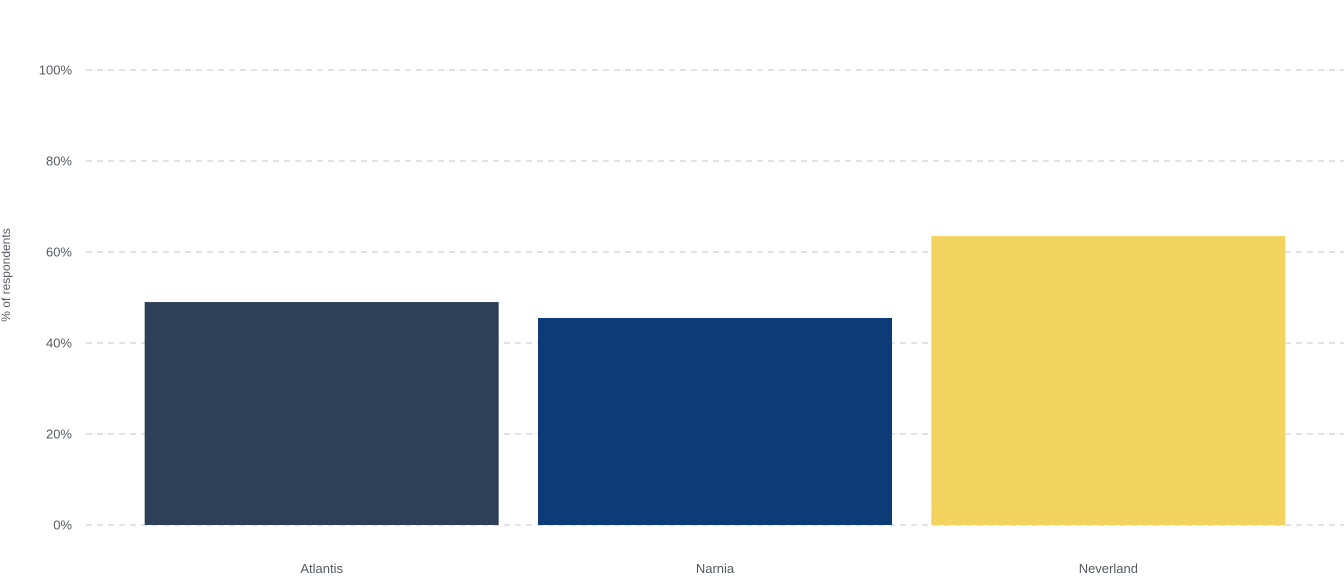 The width and height of the screenshot is (1344, 576). I want to click on bar-narnia, so click(715, 421).